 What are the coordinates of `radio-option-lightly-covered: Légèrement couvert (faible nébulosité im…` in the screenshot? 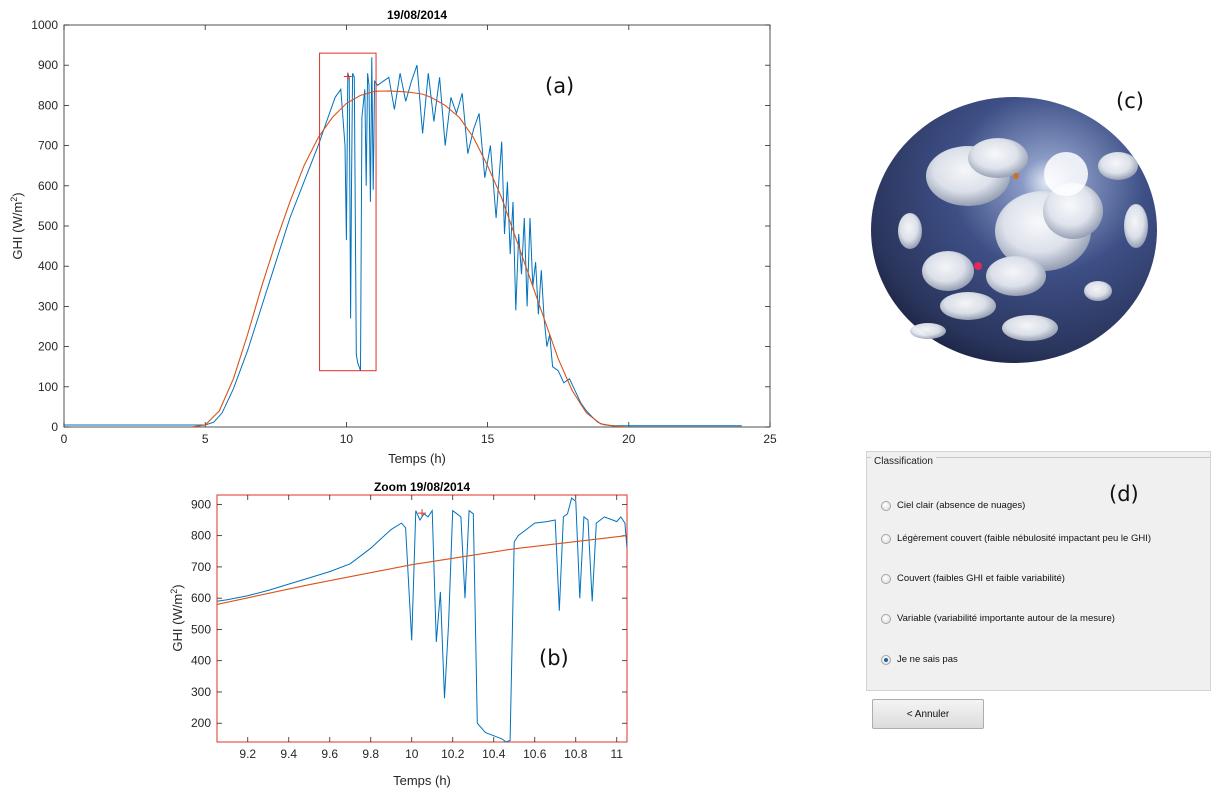 It's located at (1016, 538).